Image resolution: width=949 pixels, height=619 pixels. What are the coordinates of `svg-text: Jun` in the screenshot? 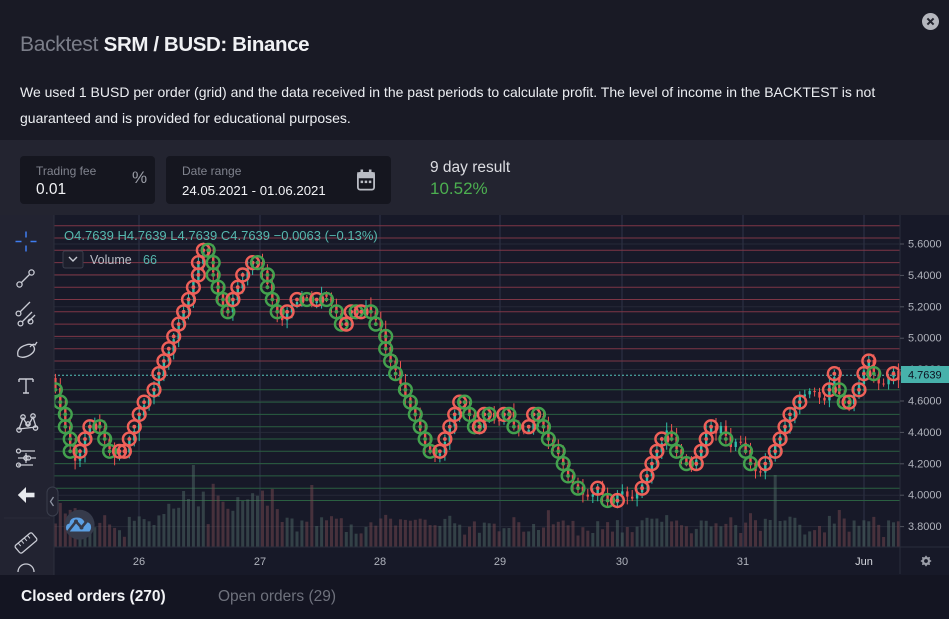 It's located at (864, 562).